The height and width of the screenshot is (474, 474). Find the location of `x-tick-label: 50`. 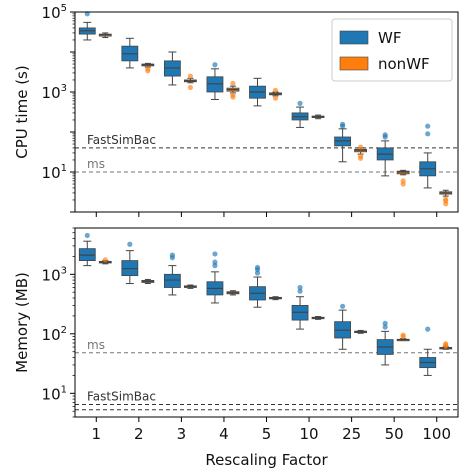

x-tick-label: 50 is located at coordinates (394, 434).